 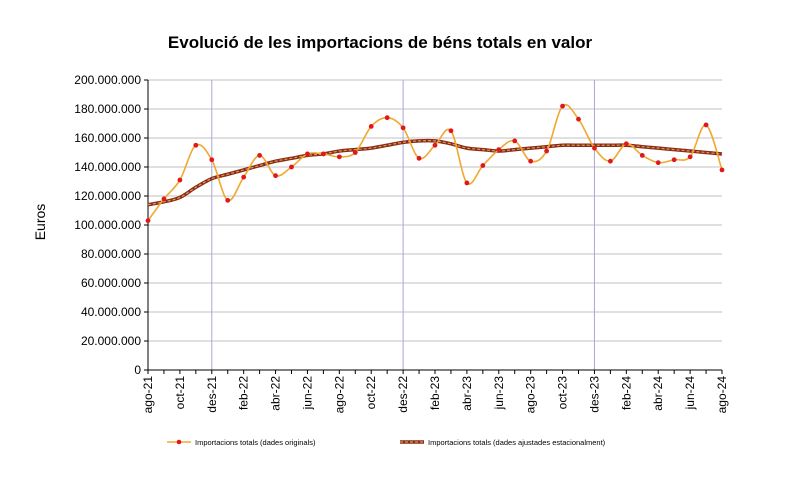 What do you see at coordinates (339, 395) in the screenshot?
I see `x-tick-label: ago-22` at bounding box center [339, 395].